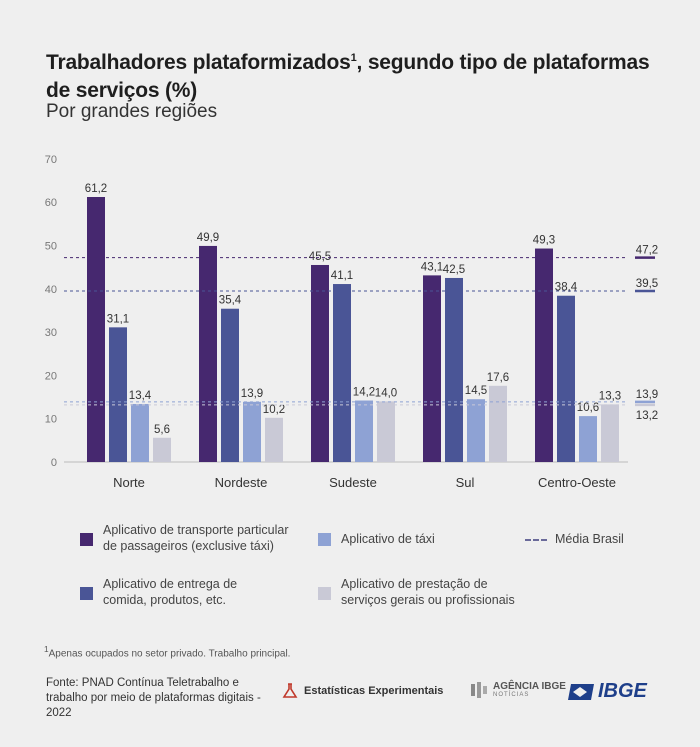 The height and width of the screenshot is (747, 700). What do you see at coordinates (386, 393) in the screenshot?
I see `bar-value-label: 14,0` at bounding box center [386, 393].